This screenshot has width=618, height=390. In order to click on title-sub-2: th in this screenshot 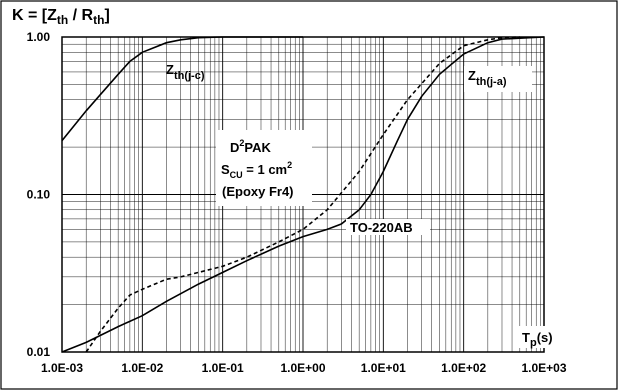, I will do `click(98, 20)`.